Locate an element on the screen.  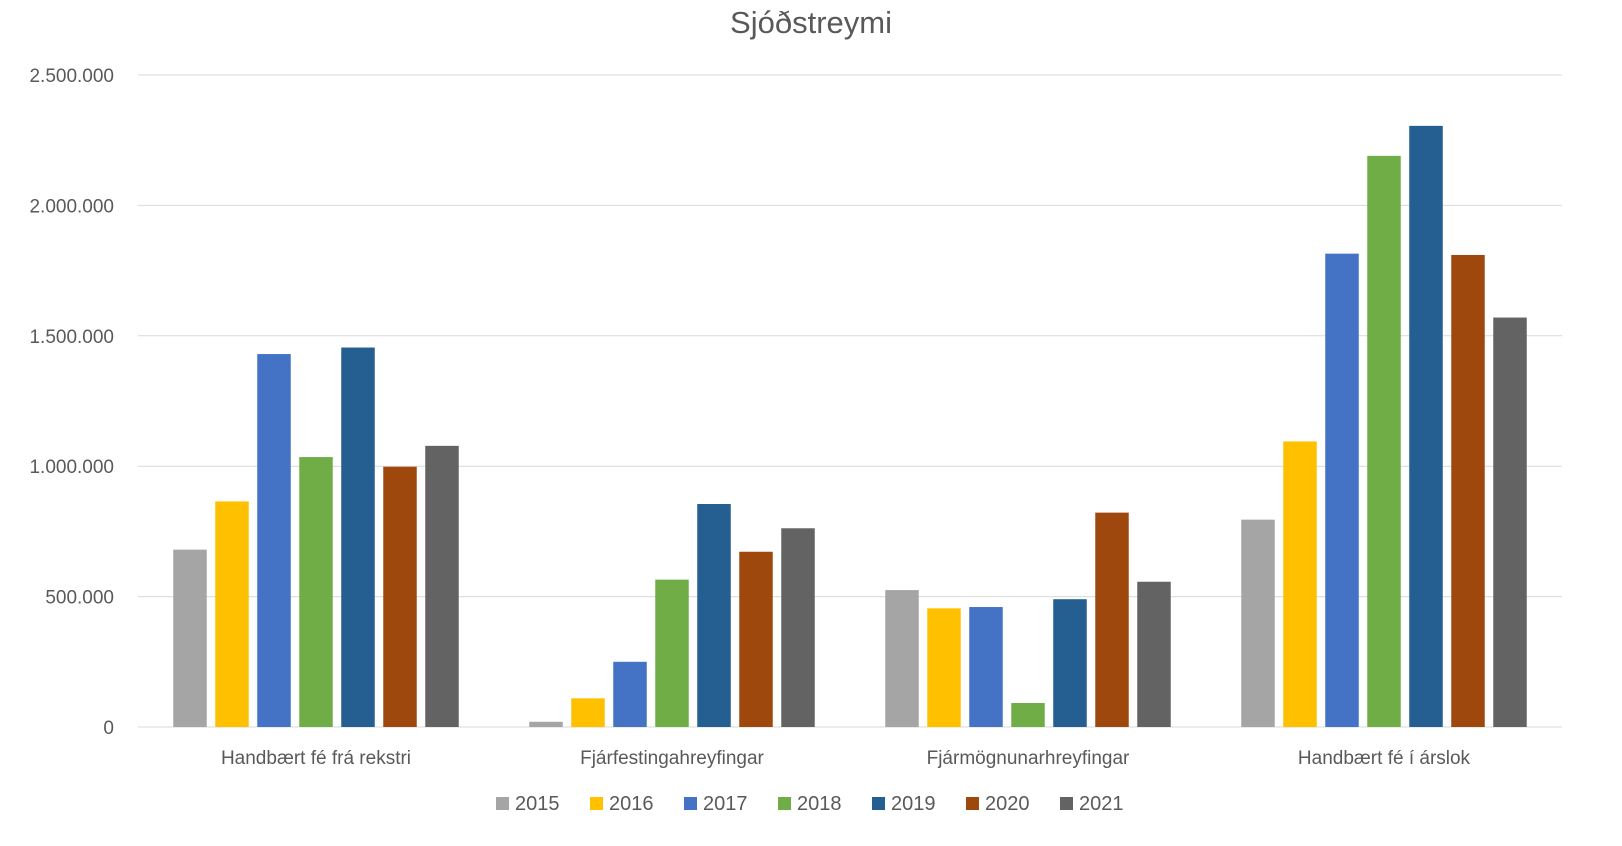
chart-title: Sjóðstreymi is located at coordinates (811, 22).